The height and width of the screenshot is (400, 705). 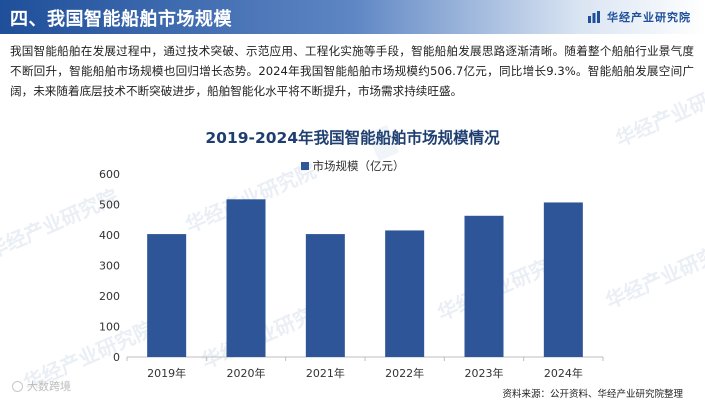 I want to click on header-bar, so click(x=352, y=17).